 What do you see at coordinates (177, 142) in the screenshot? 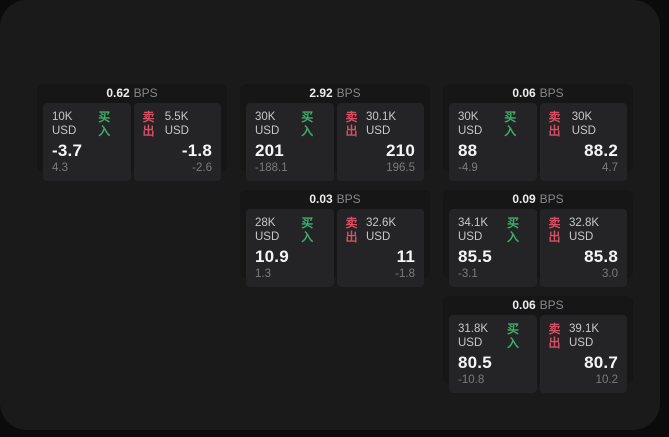
I see `sell-pane: 卖出 5.5K USD -1.8 -2.6` at bounding box center [177, 142].